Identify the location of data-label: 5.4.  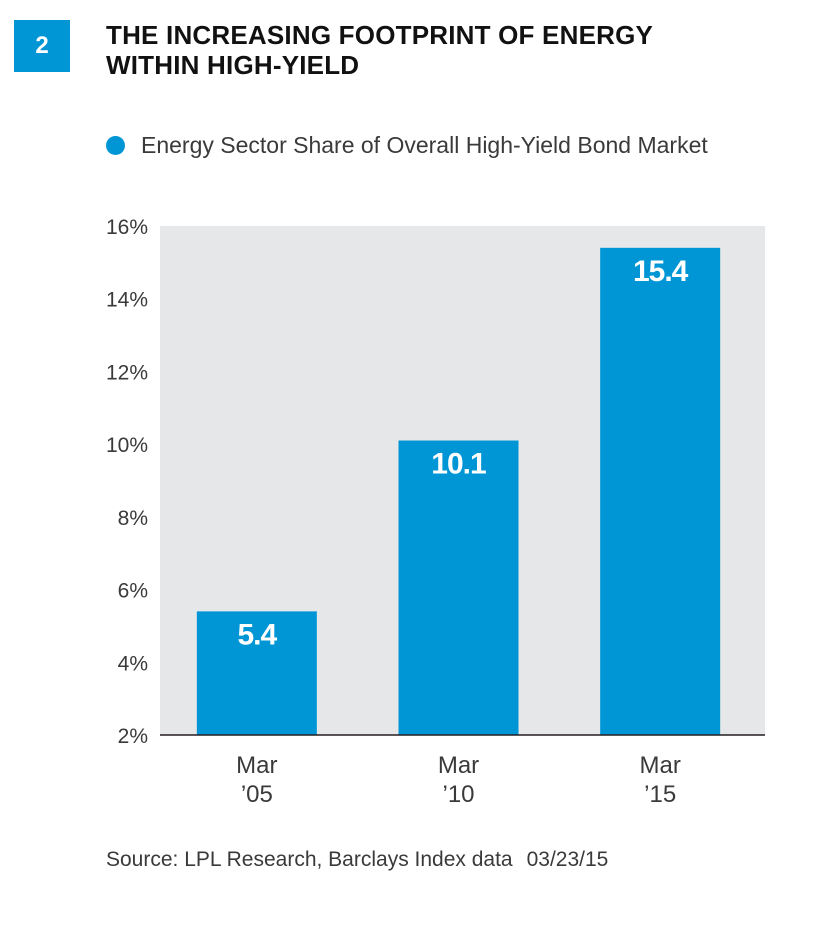
(257, 634).